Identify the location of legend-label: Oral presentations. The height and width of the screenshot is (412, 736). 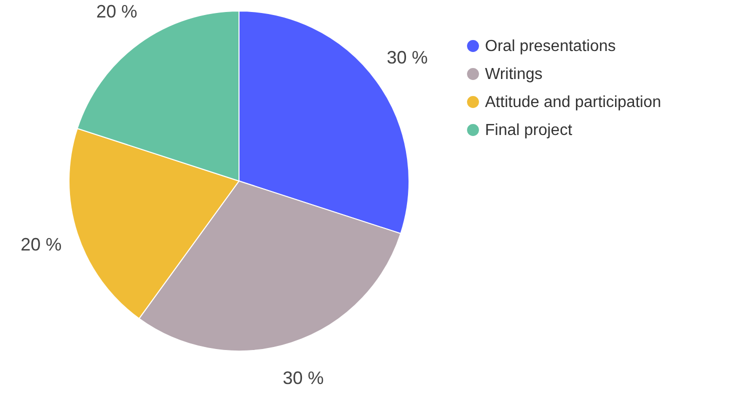
(550, 46).